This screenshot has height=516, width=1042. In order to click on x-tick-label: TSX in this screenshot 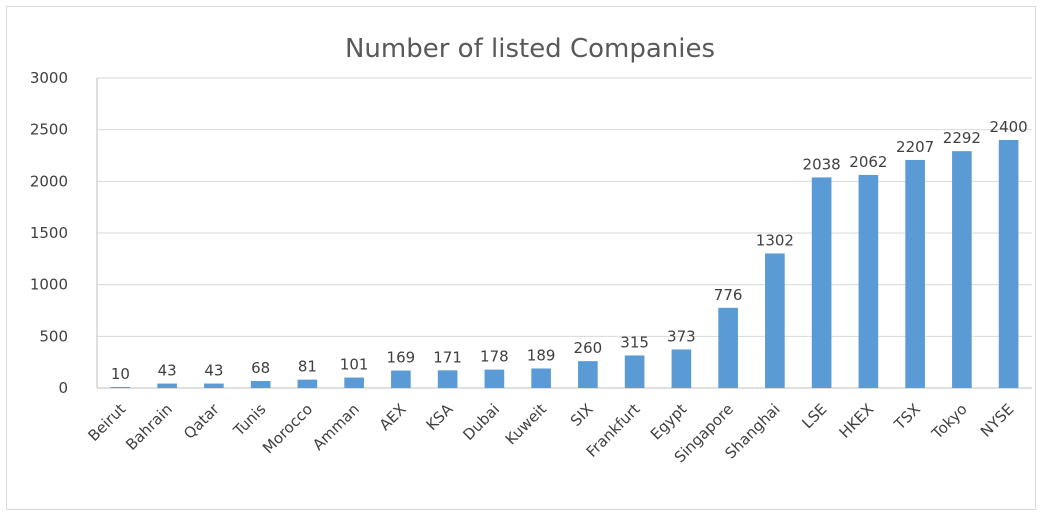, I will do `click(907, 417)`.